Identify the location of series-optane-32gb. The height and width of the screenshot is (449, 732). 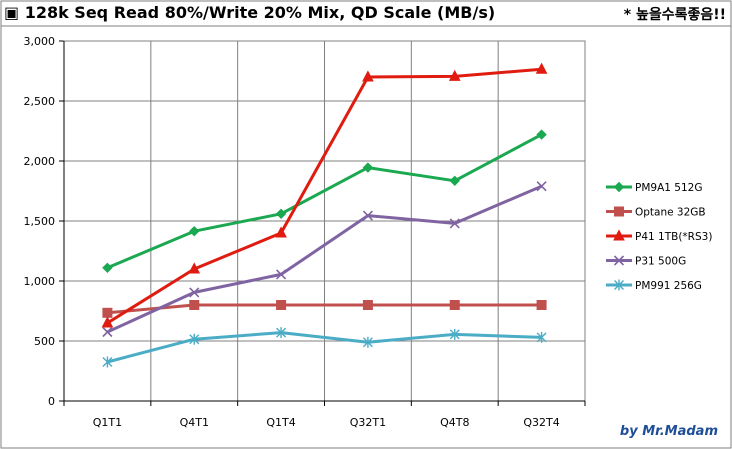
(324, 309).